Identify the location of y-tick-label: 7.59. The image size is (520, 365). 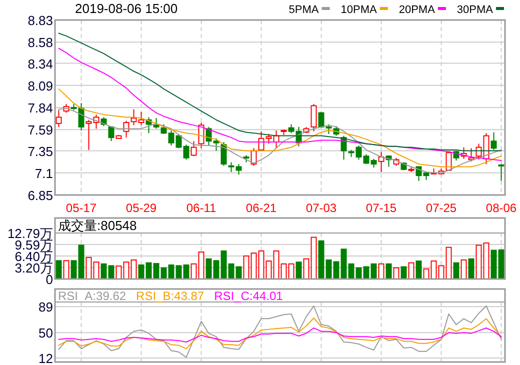
(40, 130).